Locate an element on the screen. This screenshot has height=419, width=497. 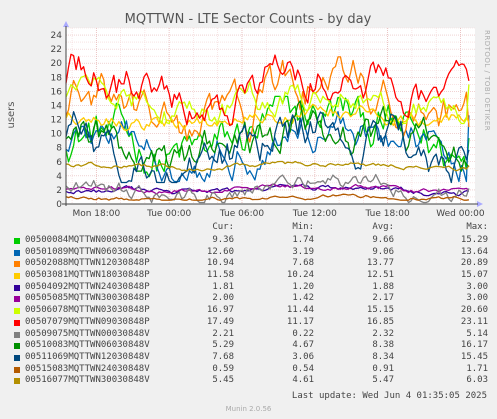
x-tick-label-1: Tue 00:00 is located at coordinates (168, 214).